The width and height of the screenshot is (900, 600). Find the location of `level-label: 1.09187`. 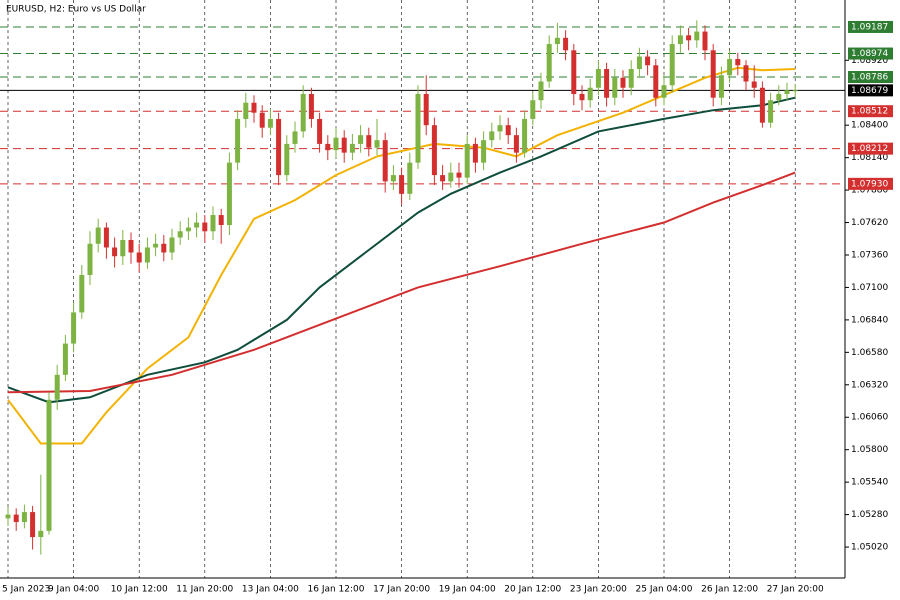

level-label: 1.09187 is located at coordinates (869, 27).